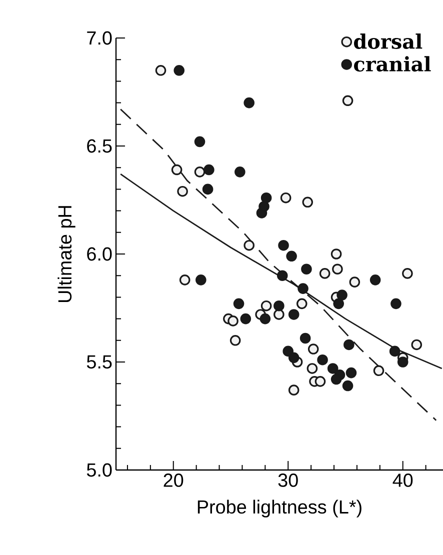  I want to click on x-axis-title: Probe lightness (L*), so click(280, 509).